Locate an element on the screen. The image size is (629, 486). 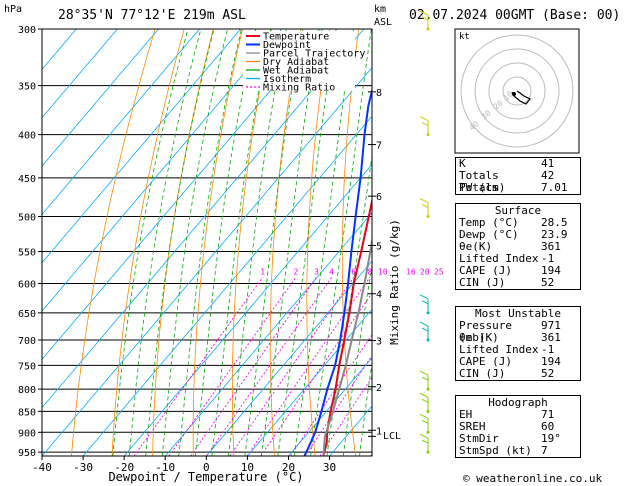
pressure-tick-label: 700 is located at coordinates (27, 341).